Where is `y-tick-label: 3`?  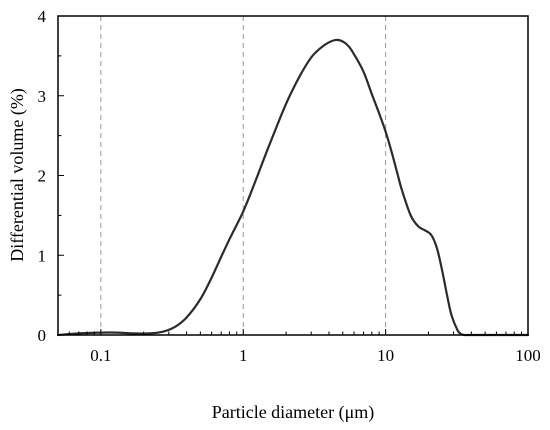 y-tick-label: 3 is located at coordinates (42, 96).